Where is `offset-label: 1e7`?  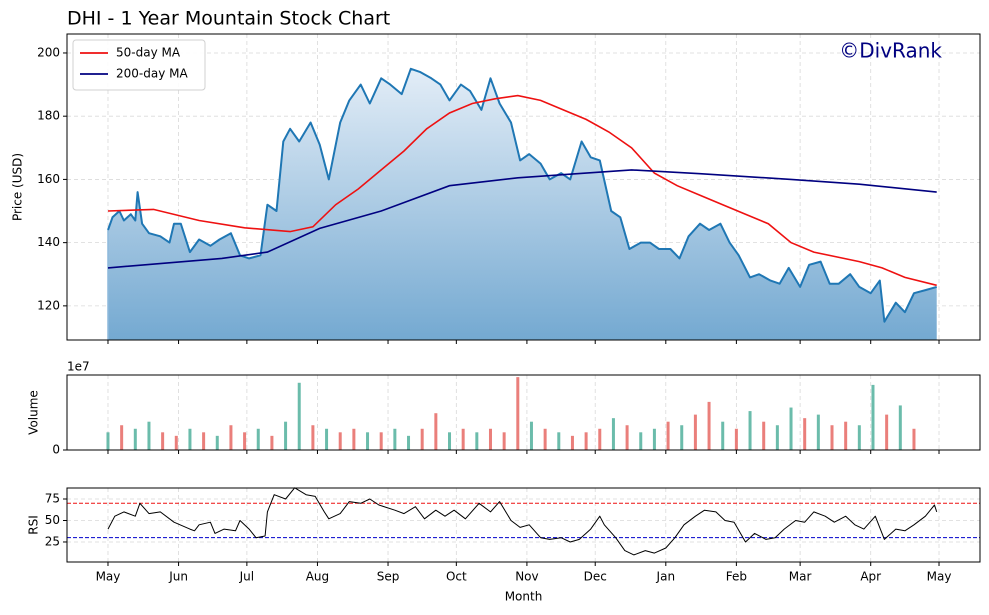
offset-label: 1e7 is located at coordinates (78, 367).